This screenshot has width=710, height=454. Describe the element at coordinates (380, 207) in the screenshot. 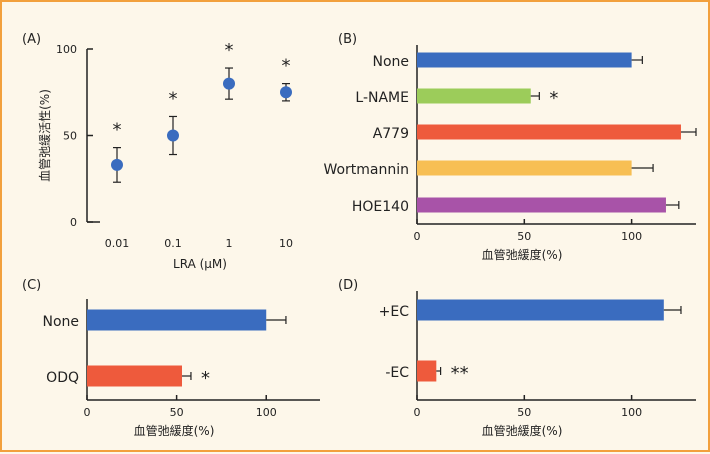

I see `category-label-b: HOE140` at that location.